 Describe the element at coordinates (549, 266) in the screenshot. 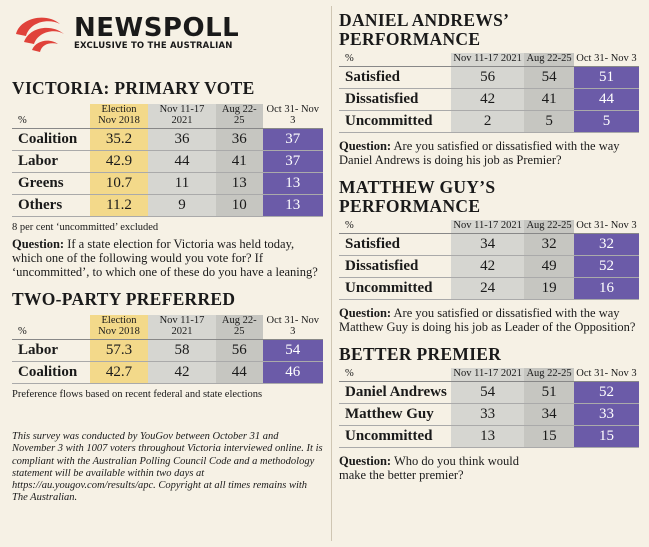

I see `cell: 49` at that location.